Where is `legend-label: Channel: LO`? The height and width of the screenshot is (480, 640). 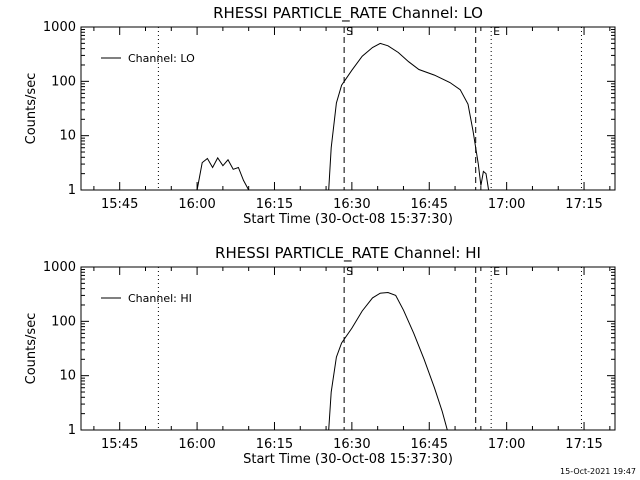 legend-label: Channel: LO is located at coordinates (161, 58).